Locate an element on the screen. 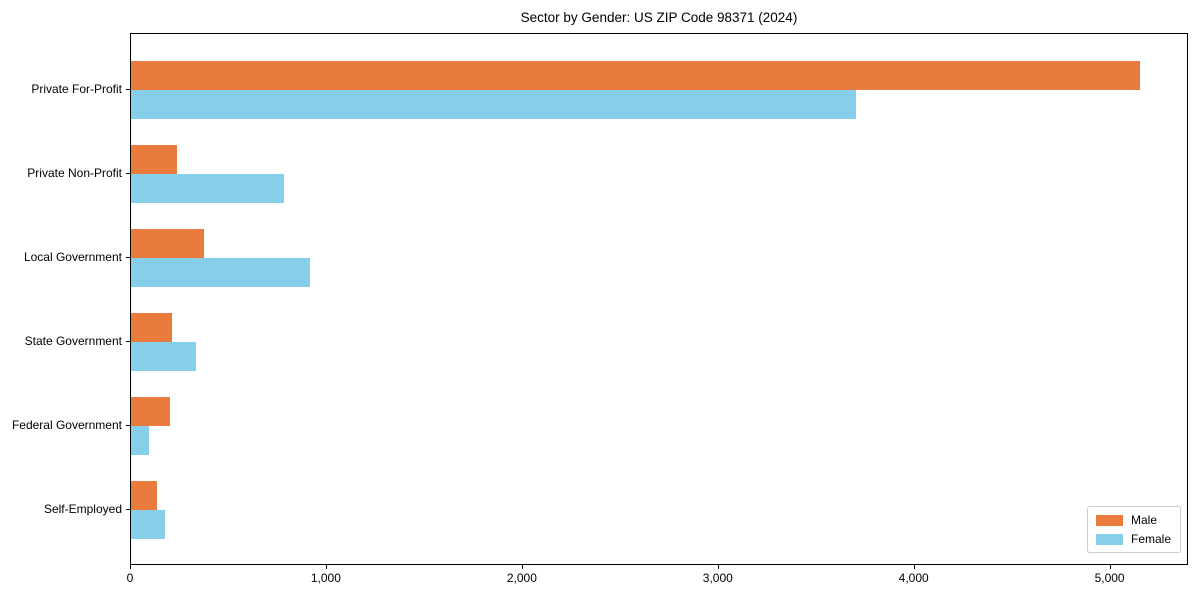 The image size is (1200, 600). x-tick-label: 2,000 is located at coordinates (521, 578).